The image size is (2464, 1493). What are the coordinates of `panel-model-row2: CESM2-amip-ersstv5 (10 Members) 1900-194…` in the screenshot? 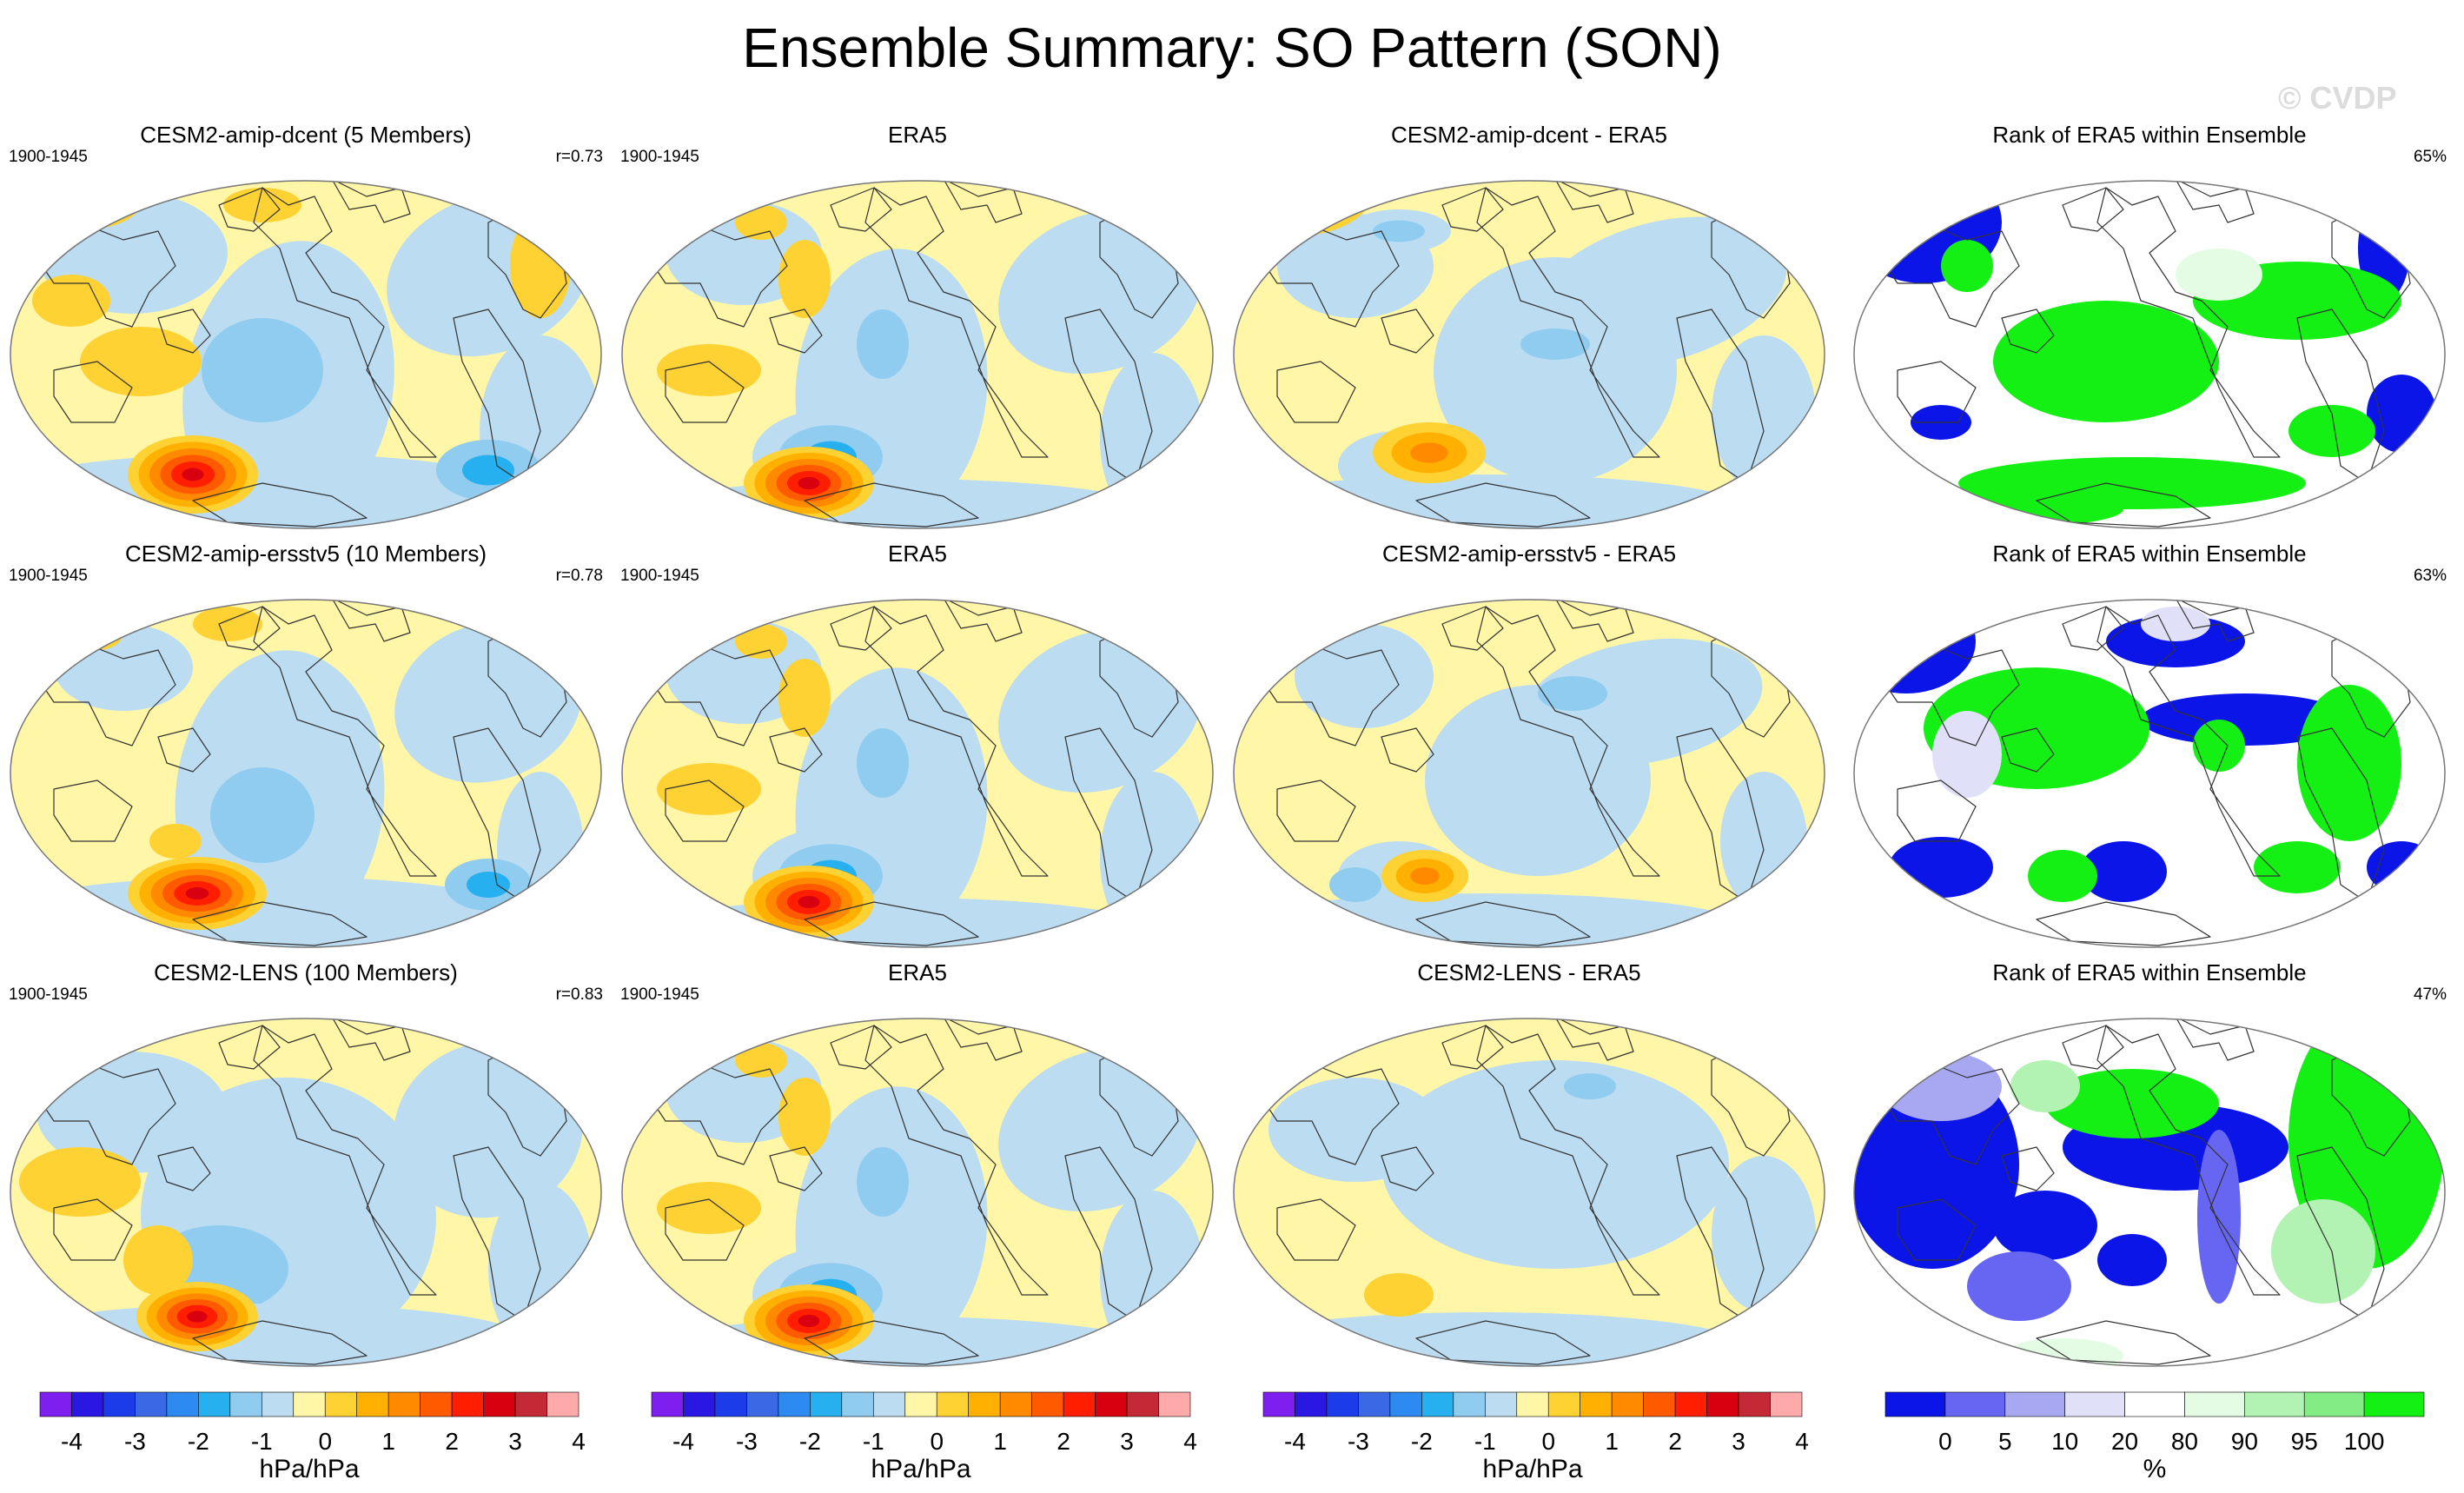 It's located at (306, 749).